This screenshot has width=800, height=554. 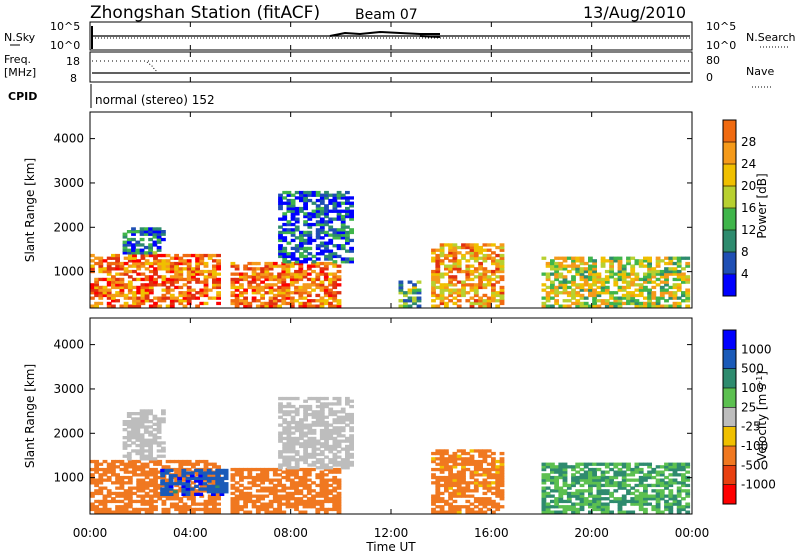 What do you see at coordinates (752, 388) in the screenshot?
I see `colorbar-tick-label: 100` at bounding box center [752, 388].